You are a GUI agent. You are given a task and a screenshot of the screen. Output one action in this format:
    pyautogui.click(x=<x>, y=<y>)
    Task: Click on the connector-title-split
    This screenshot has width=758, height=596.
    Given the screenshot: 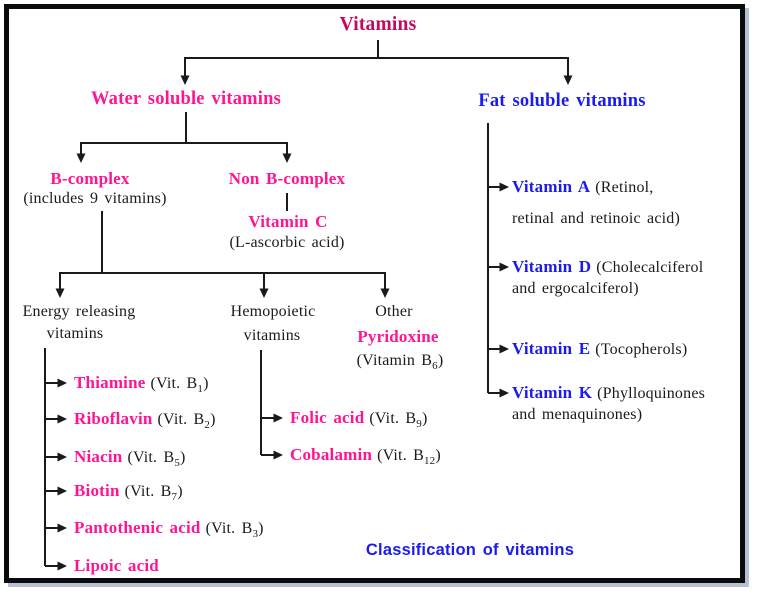 What is the action you would take?
    pyautogui.click(x=376, y=62)
    